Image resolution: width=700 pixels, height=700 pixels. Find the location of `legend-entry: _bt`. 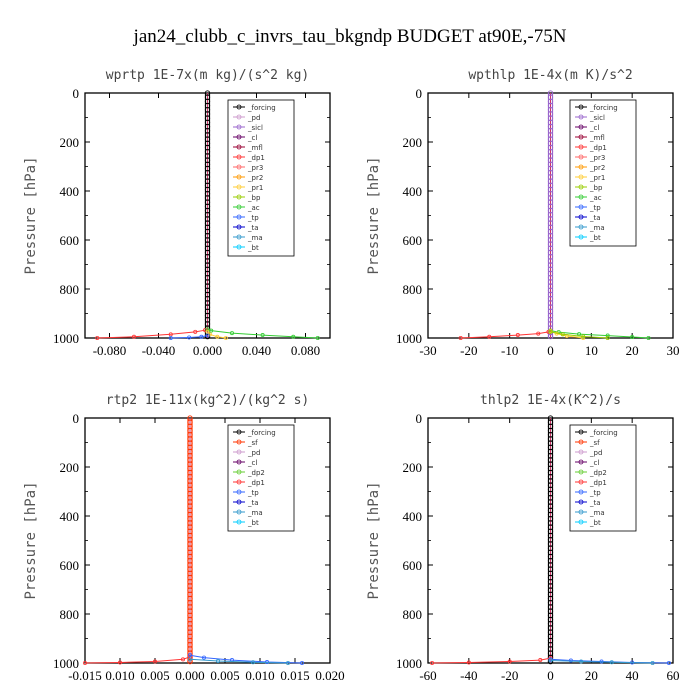

legend-entry: _bt is located at coordinates (253, 248).